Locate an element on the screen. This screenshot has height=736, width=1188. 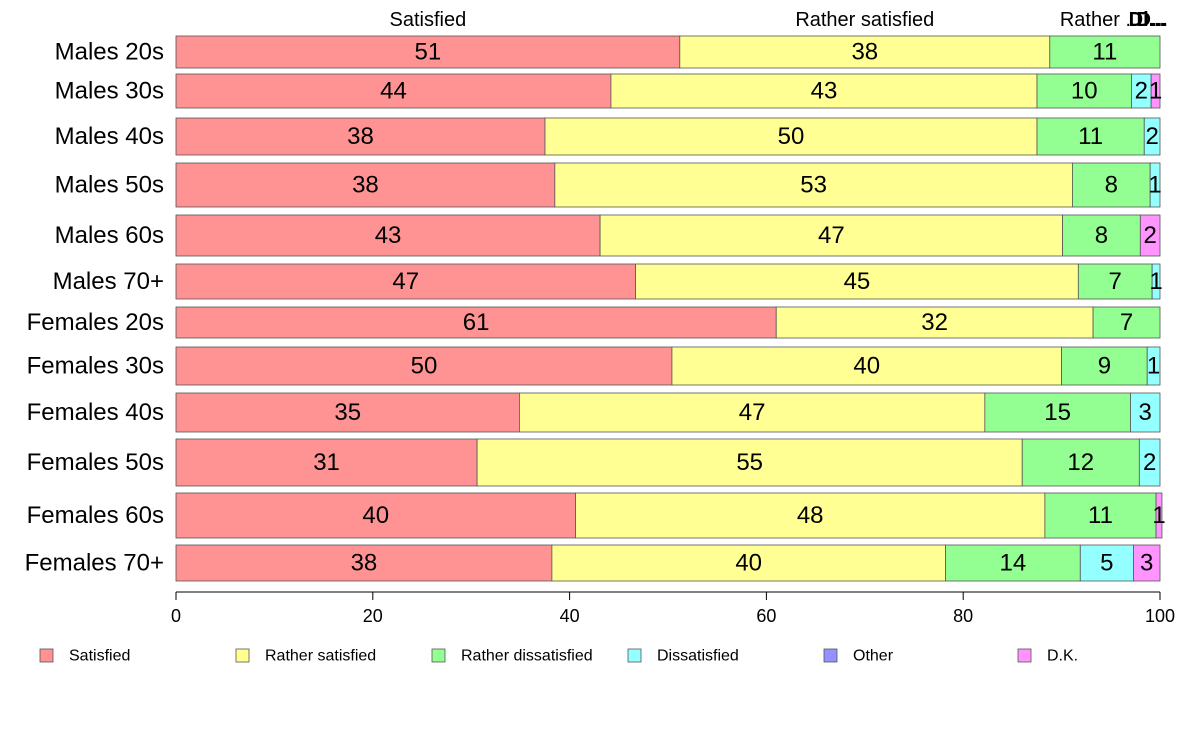
segment-label: 48 is located at coordinates (810, 515).